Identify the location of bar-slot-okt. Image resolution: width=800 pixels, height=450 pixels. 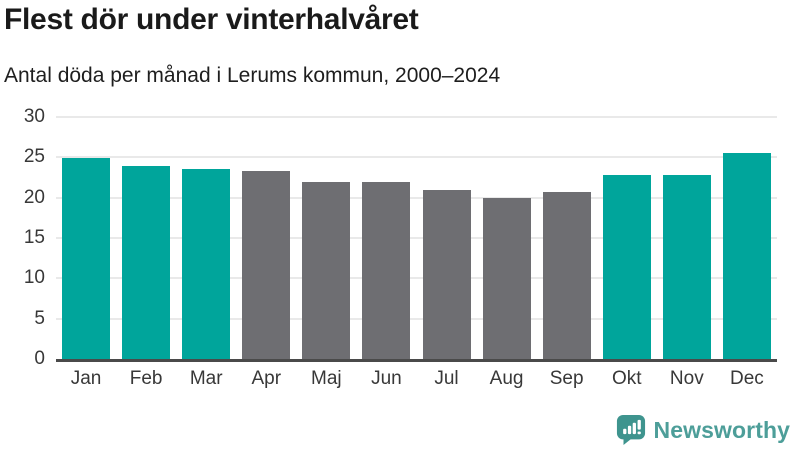
(627, 238).